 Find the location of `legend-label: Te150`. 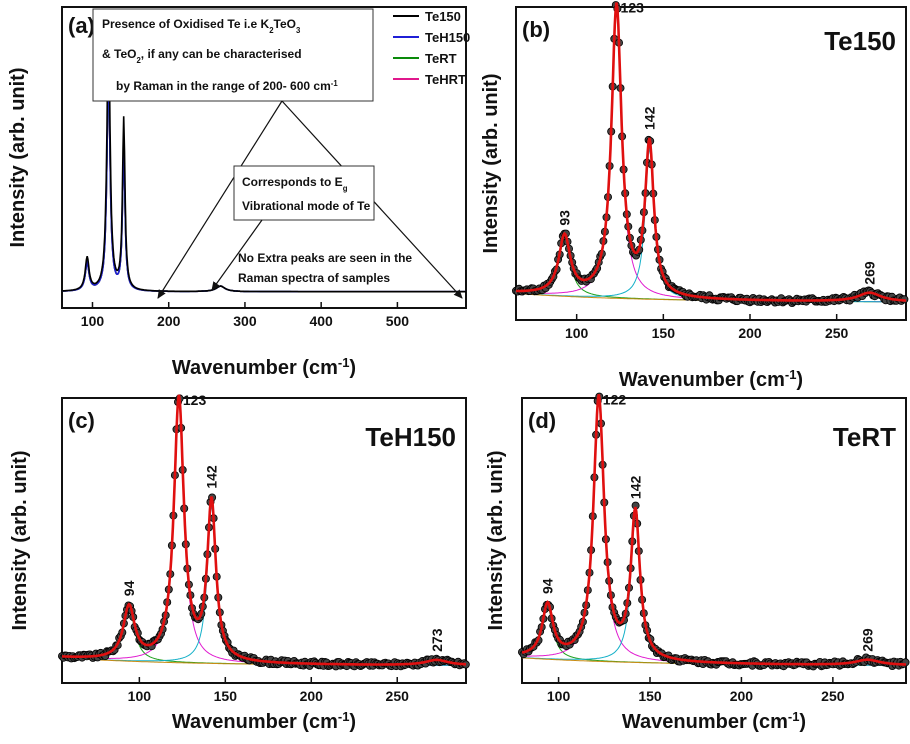

legend-label: Te150 is located at coordinates (443, 16).